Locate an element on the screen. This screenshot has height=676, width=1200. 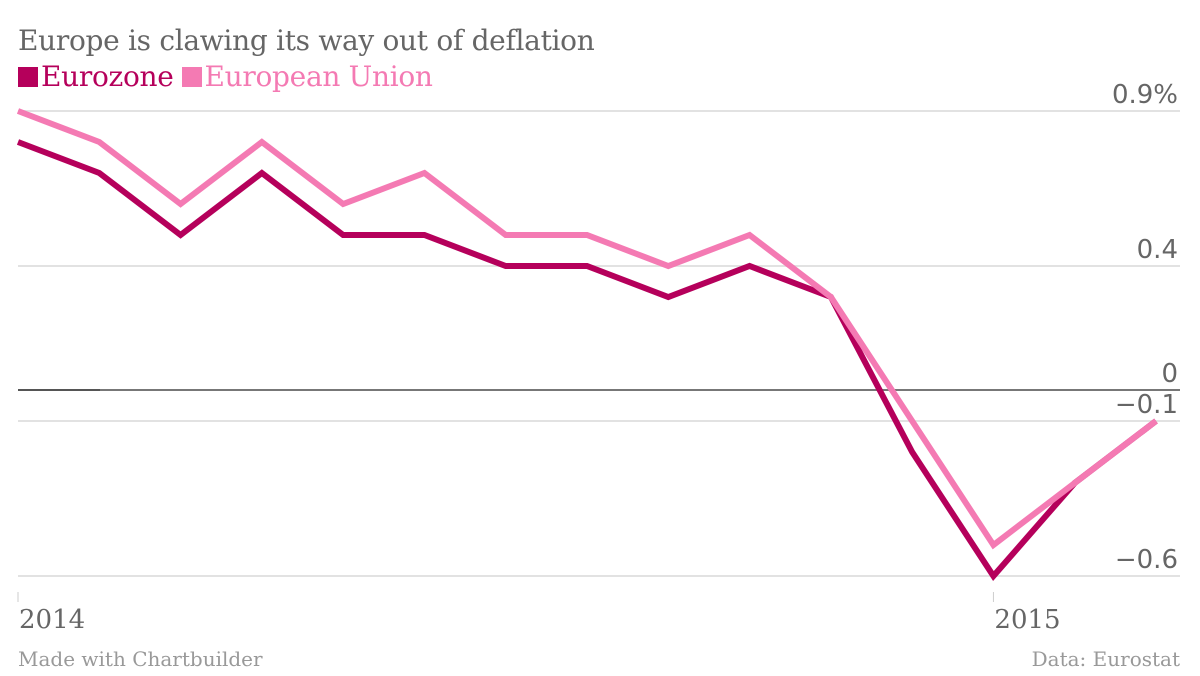
legend-item-european-union: European Union is located at coordinates (307, 76).